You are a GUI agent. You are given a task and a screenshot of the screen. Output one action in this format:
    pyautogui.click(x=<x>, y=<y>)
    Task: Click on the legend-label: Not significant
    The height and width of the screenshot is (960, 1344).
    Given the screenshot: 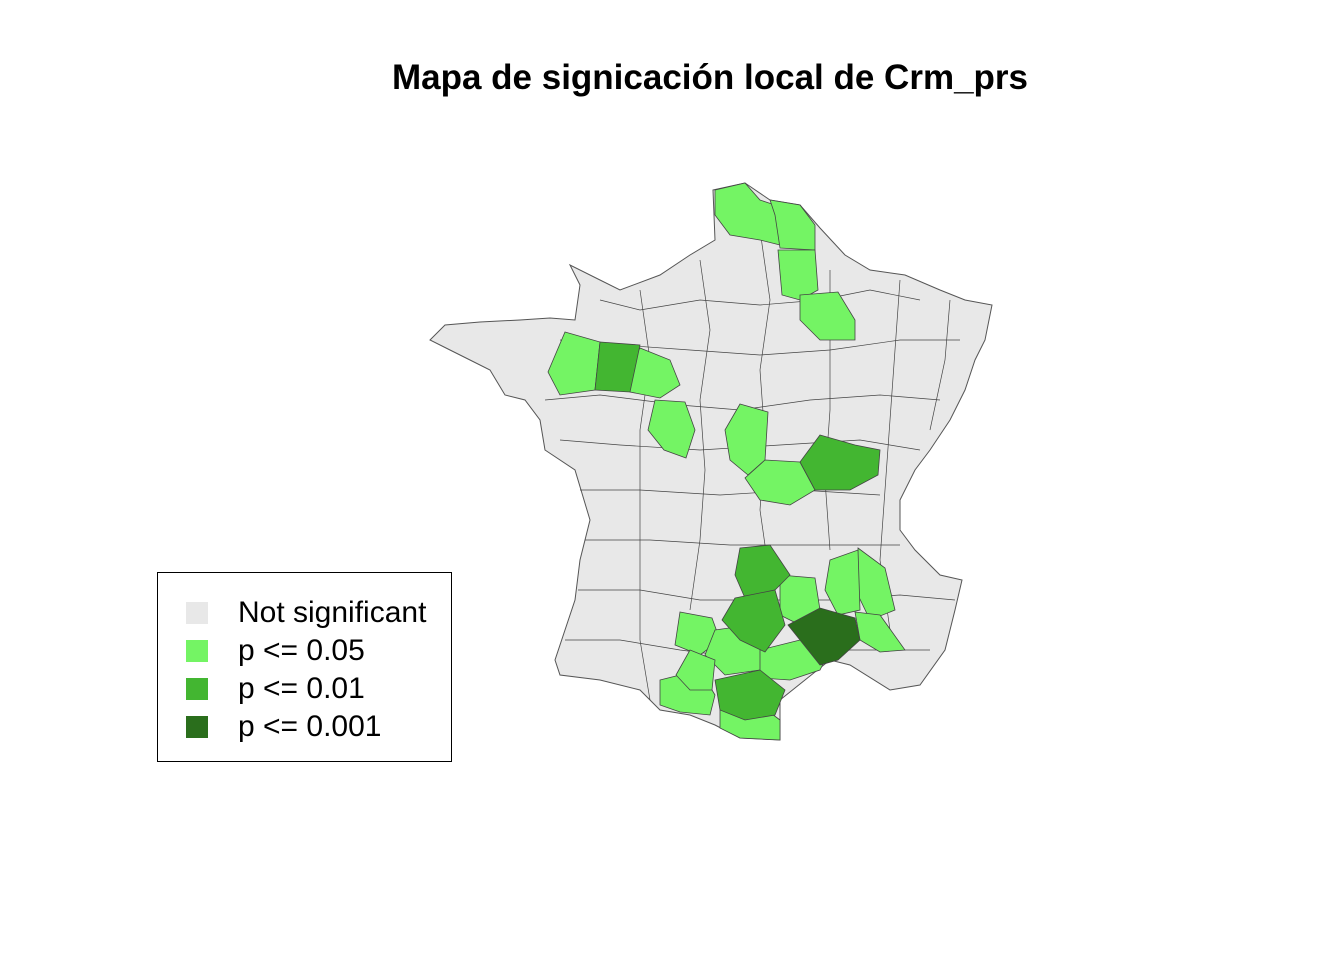 What is the action you would take?
    pyautogui.click(x=332, y=612)
    